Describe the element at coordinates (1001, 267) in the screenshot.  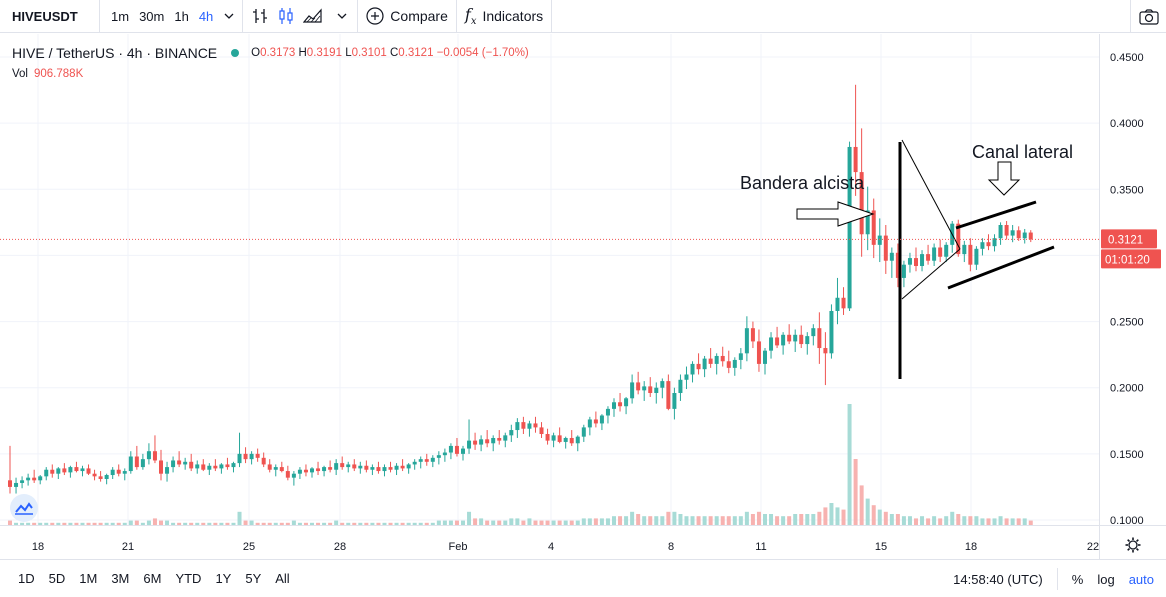
I see `channel-lower-line` at that location.